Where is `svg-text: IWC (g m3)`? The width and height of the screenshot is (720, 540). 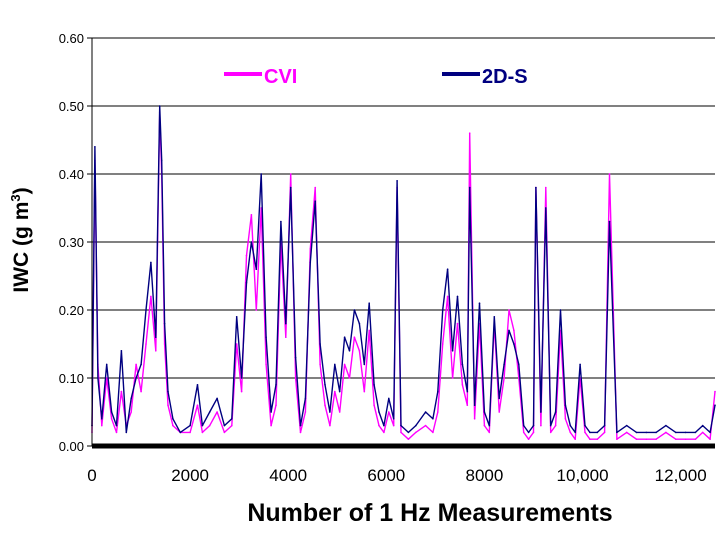
svg-text: IWC (g m3) is located at coordinates (20, 239).